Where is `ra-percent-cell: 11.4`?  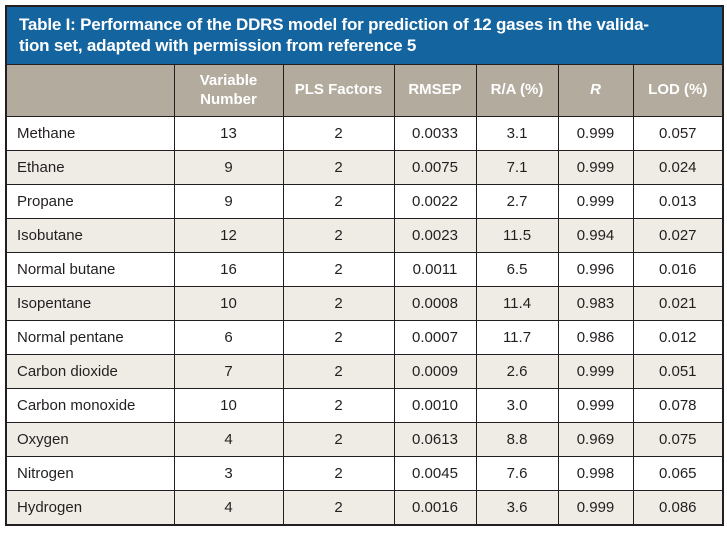
ra-percent-cell: 11.4 is located at coordinates (517, 303).